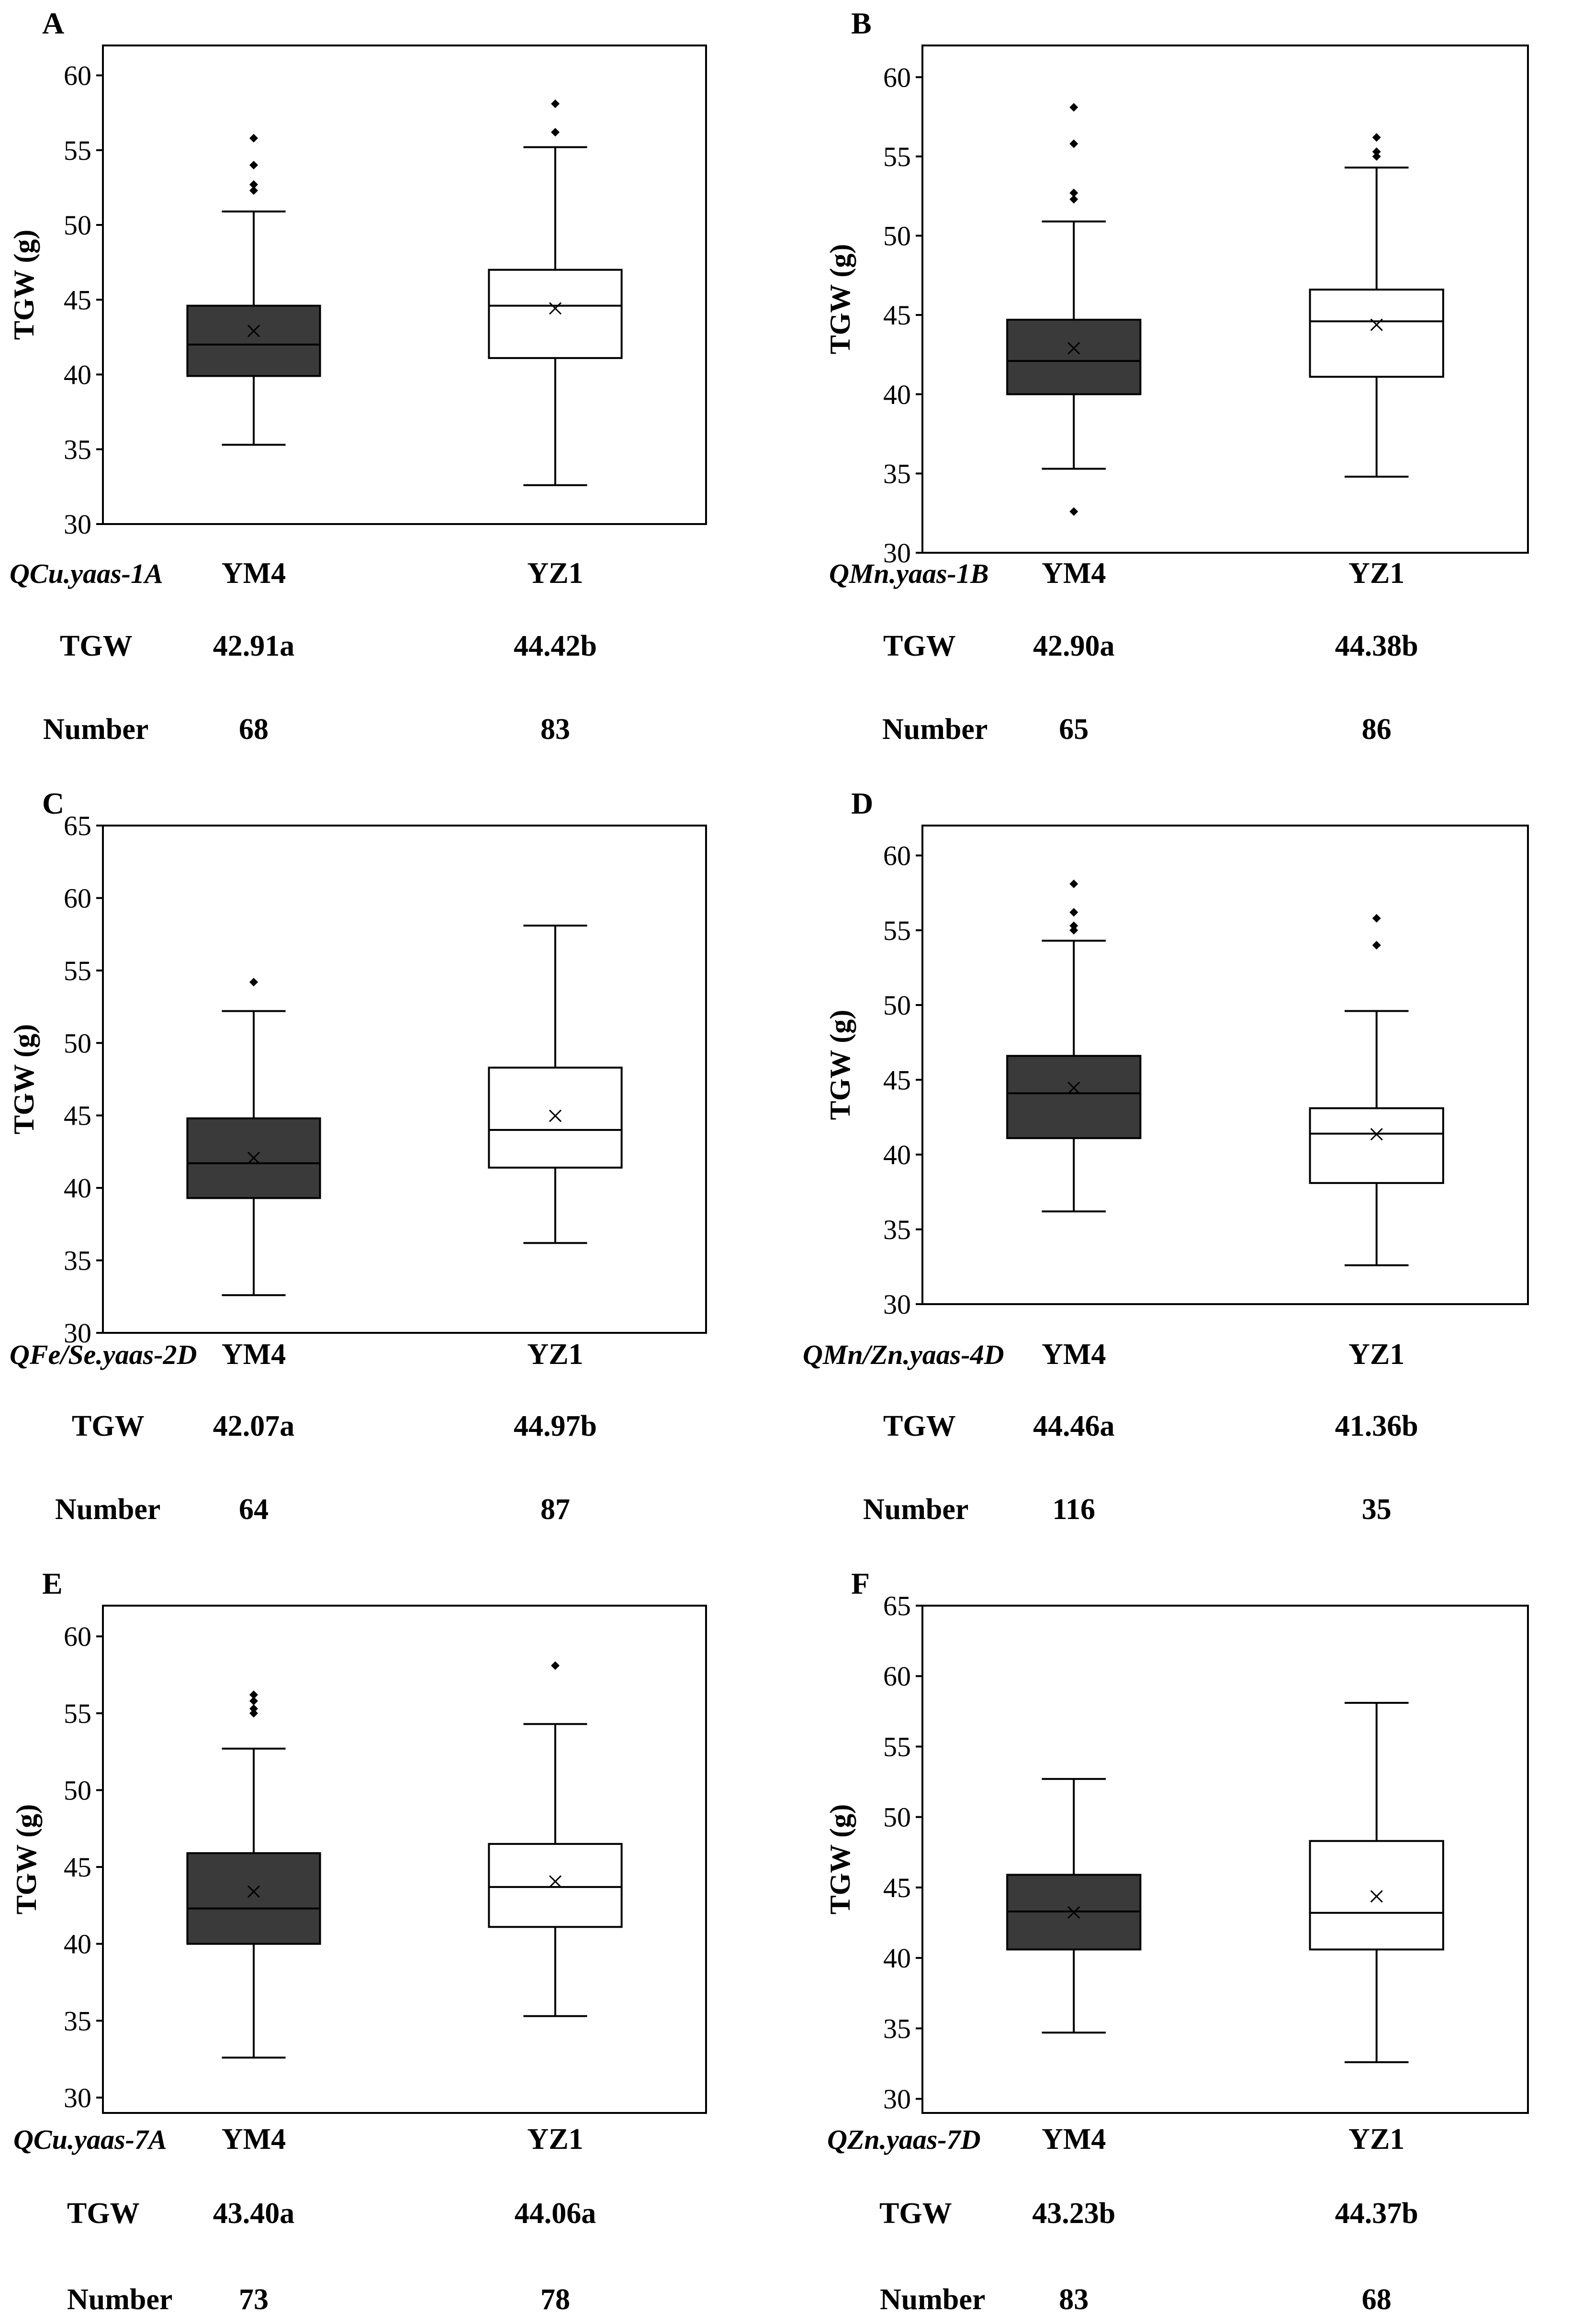  Describe the element at coordinates (860, 1583) in the screenshot. I see `panel-letter: F` at that location.